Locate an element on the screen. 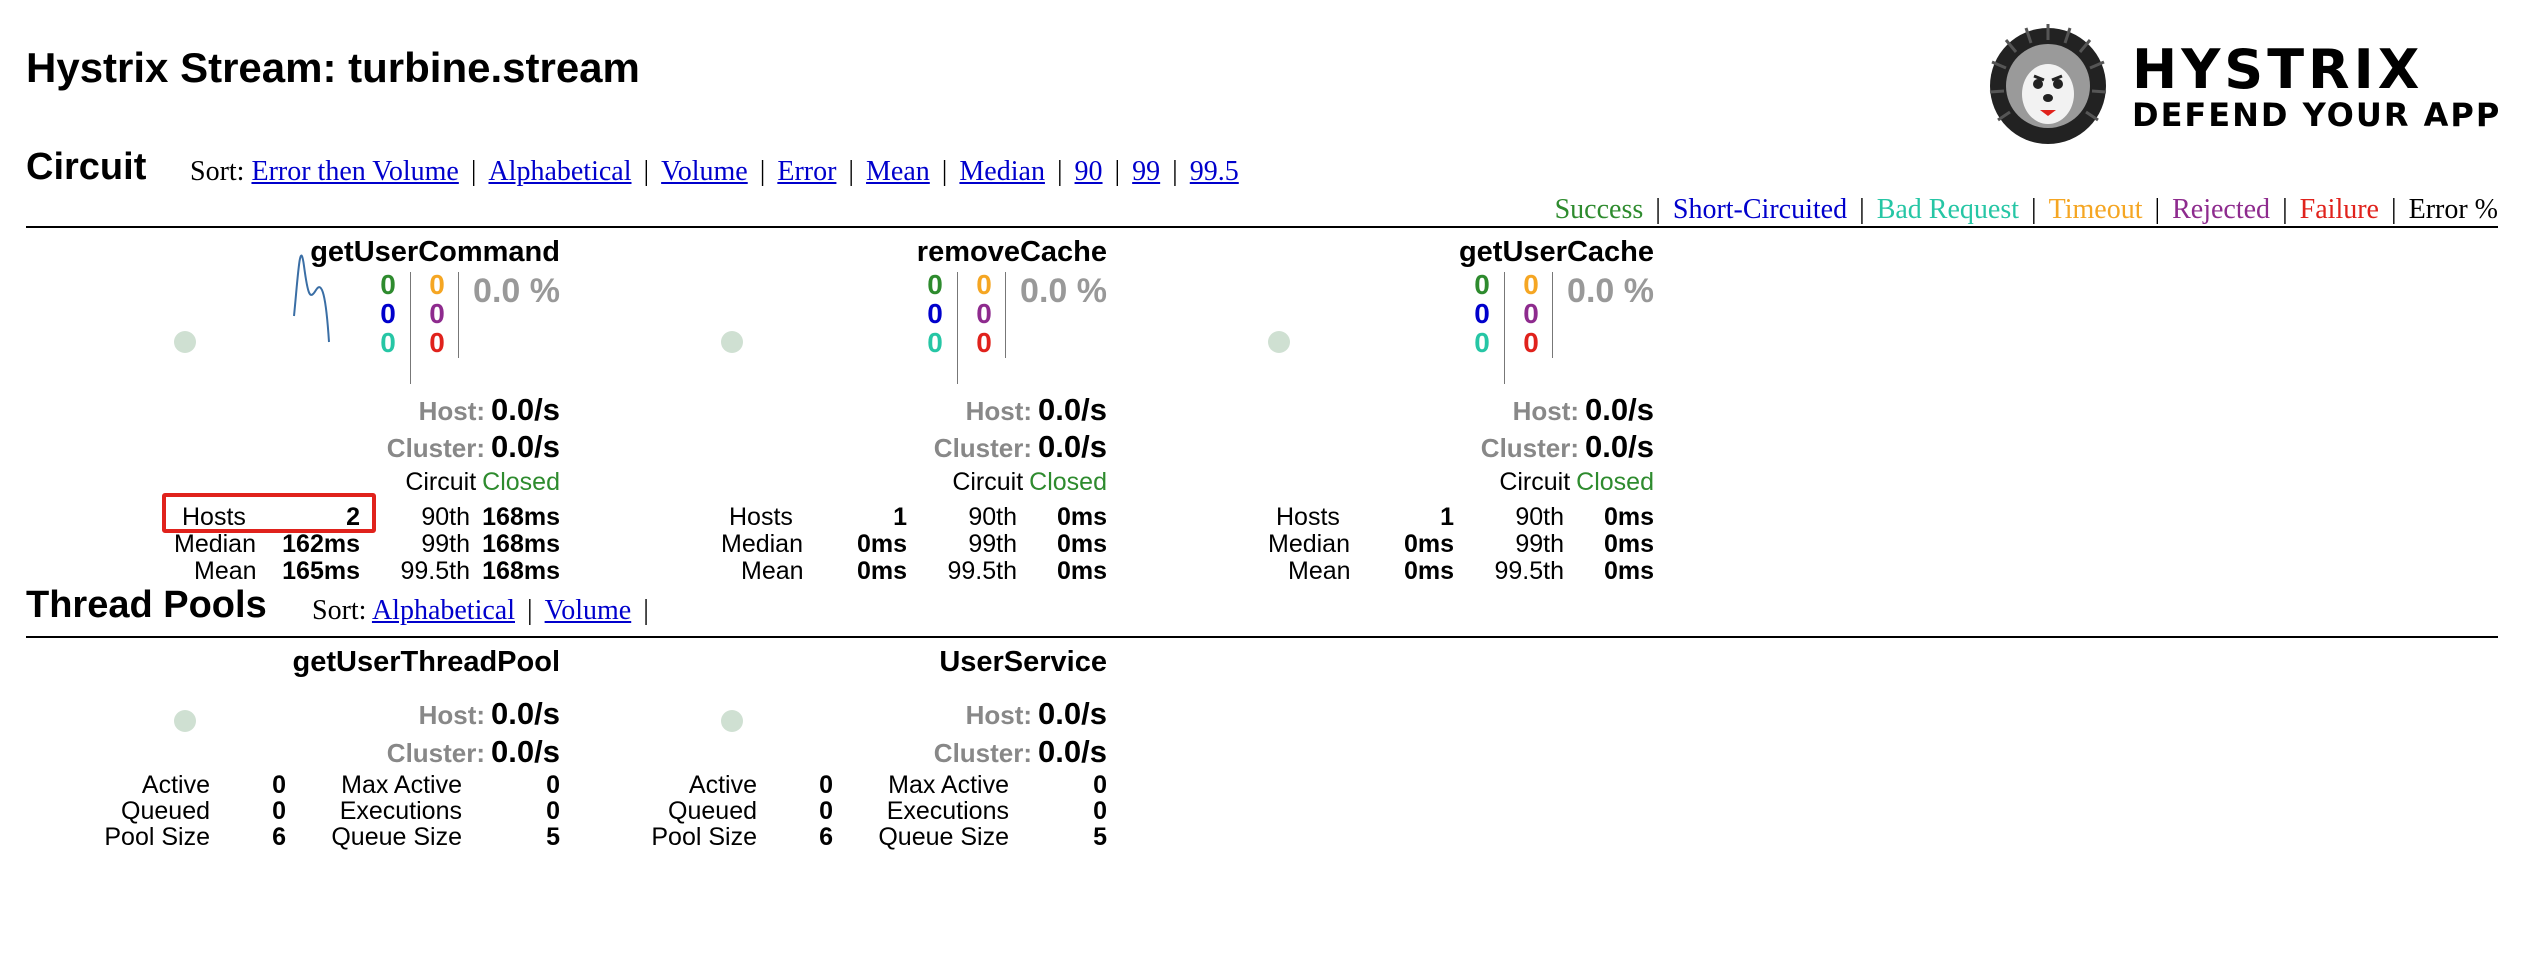 This screenshot has height=976, width=2524. sort-alphabetical-link: Alphabetical is located at coordinates (560, 171).